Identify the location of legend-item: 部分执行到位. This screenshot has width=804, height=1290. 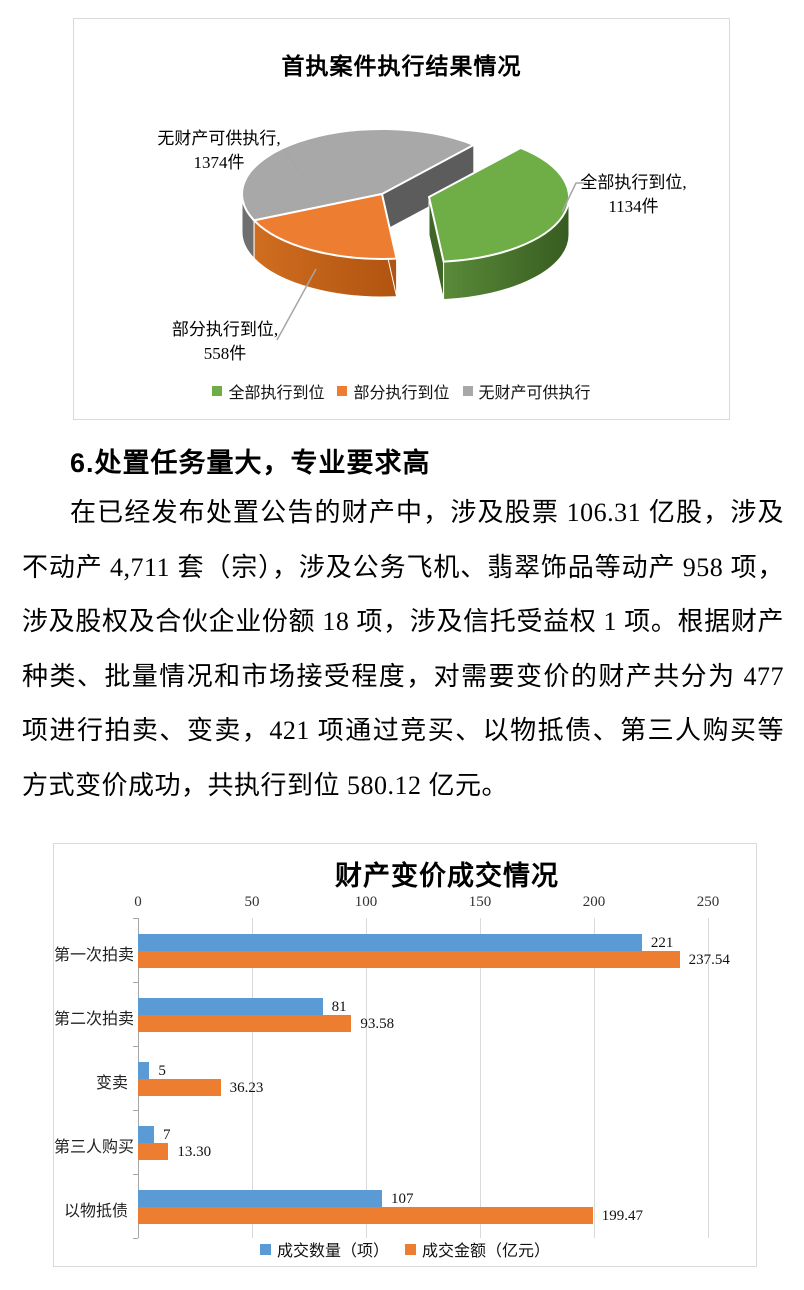
(393, 391).